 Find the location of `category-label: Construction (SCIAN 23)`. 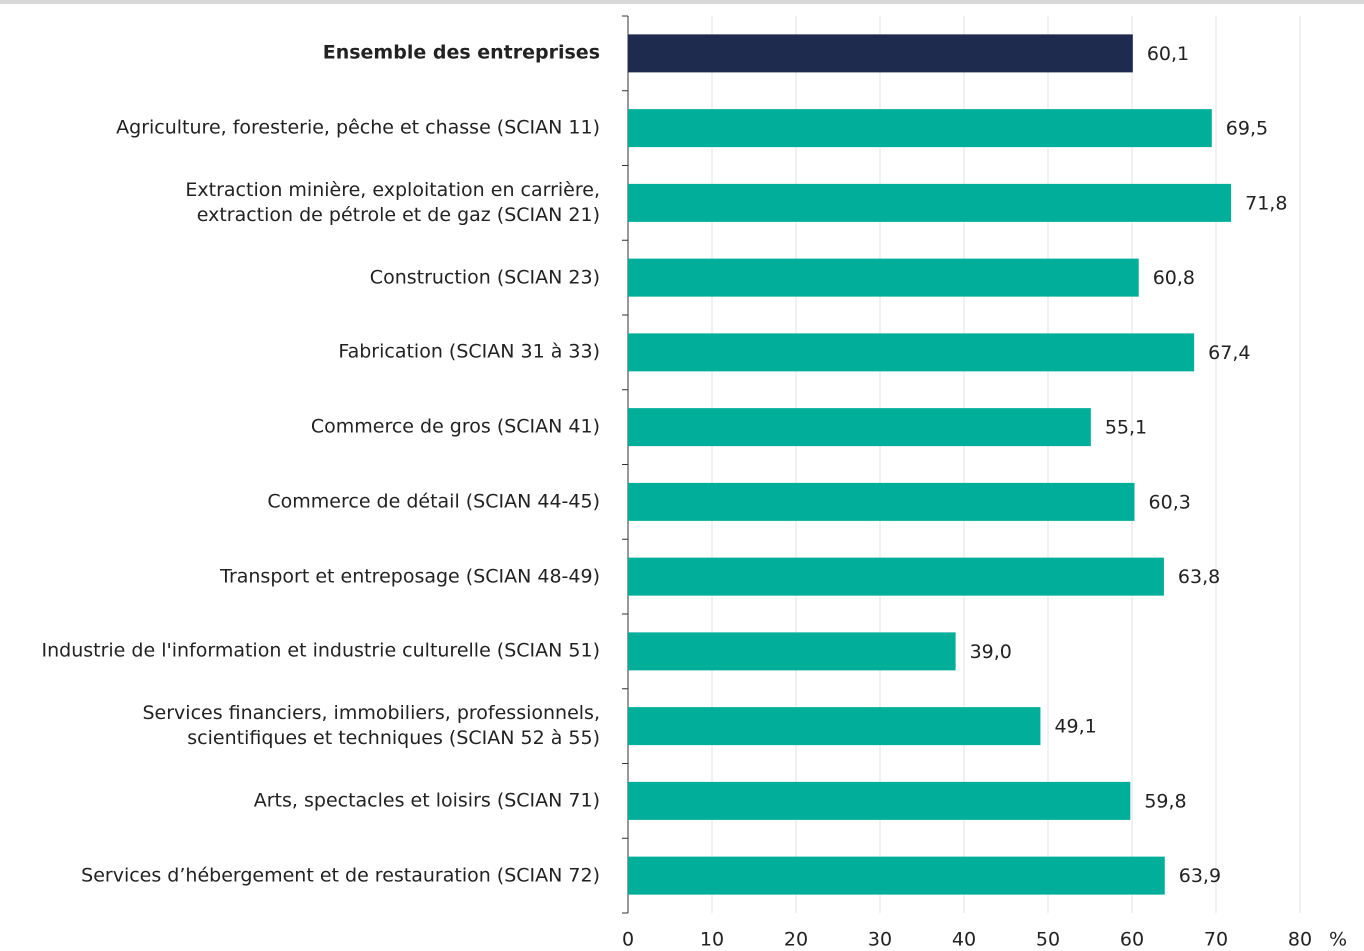

category-label: Construction (SCIAN 23) is located at coordinates (484, 277).